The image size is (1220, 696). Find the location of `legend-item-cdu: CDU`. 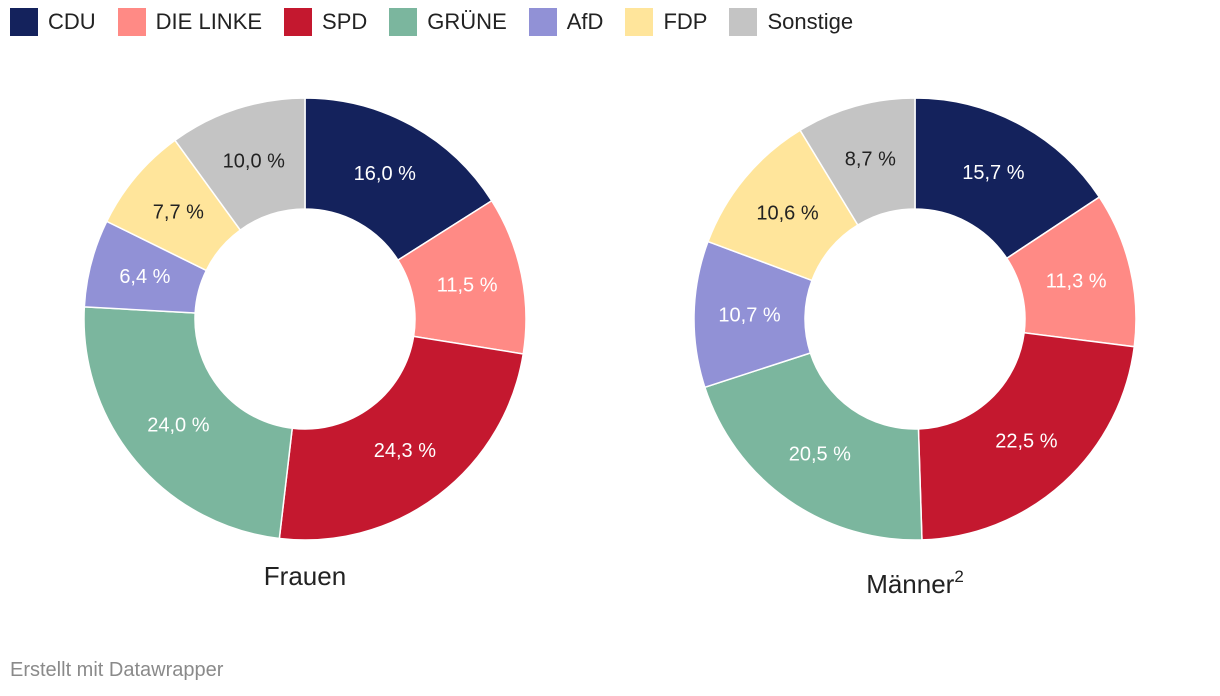

legend-item-cdu: CDU is located at coordinates (53, 22).